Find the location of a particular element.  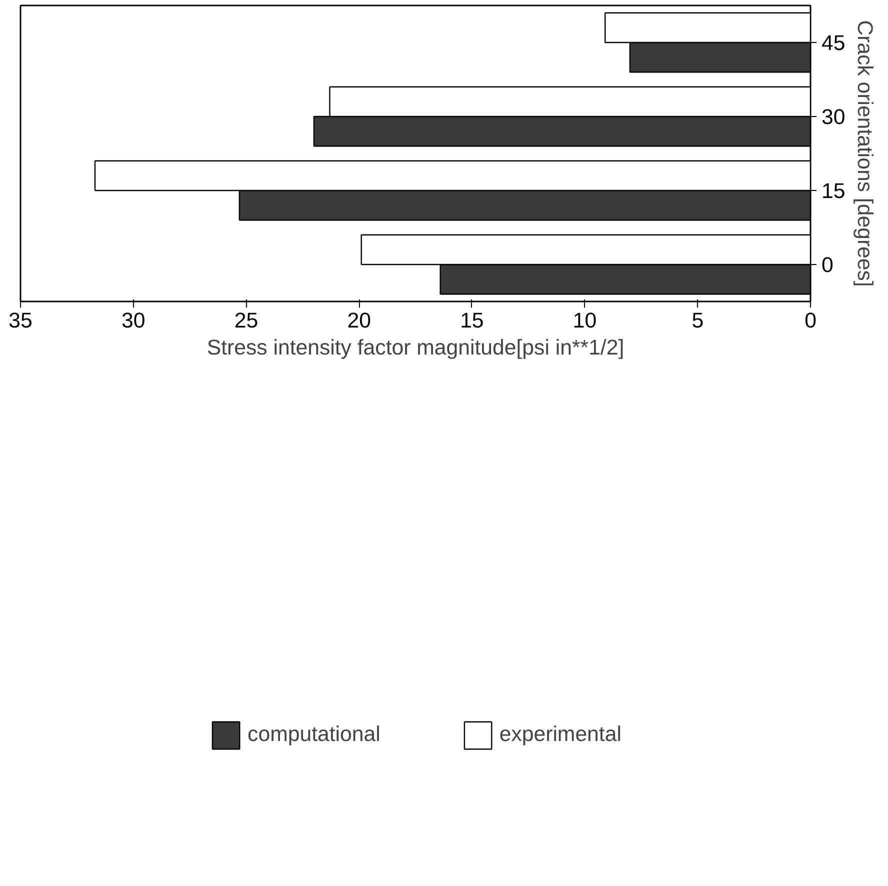

y-axis-title: Crack orientations [degrees] is located at coordinates (865, 153).